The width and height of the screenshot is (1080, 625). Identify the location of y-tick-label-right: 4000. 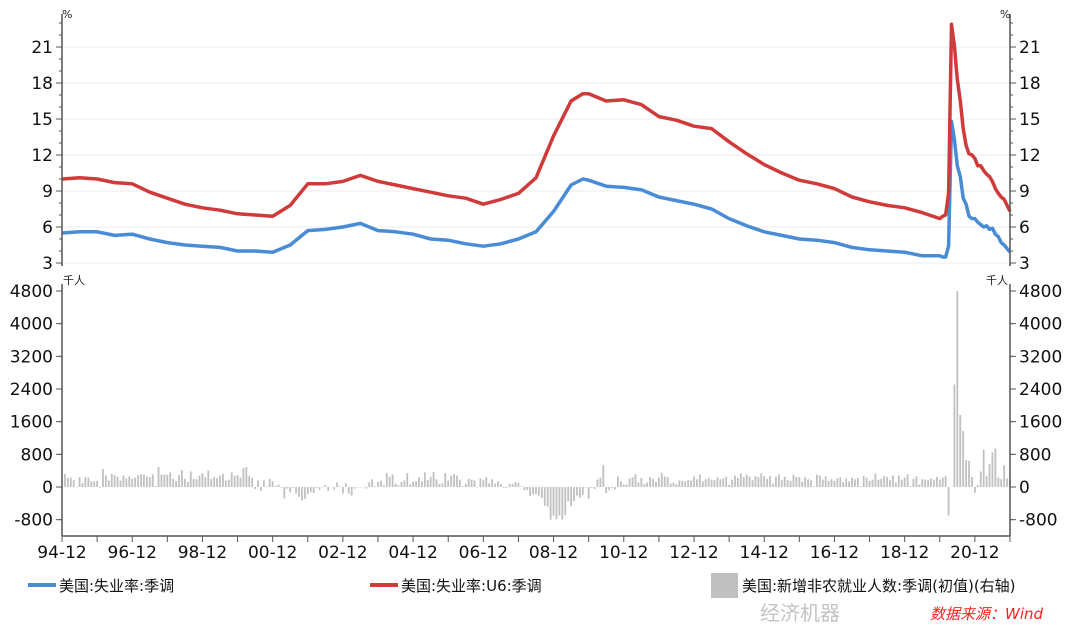
(1040, 325).